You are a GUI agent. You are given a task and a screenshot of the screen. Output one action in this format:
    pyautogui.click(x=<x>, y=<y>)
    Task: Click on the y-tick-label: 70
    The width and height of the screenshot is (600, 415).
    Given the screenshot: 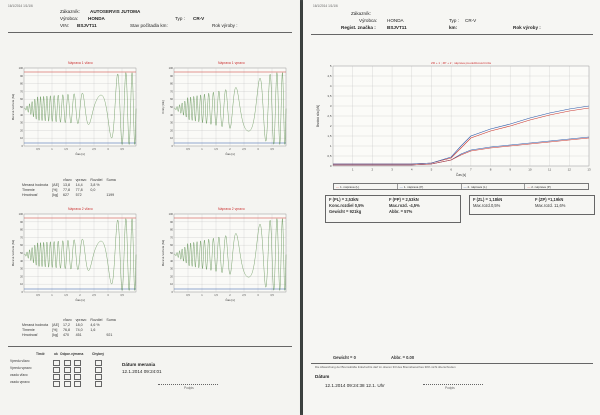 What is the action you would take?
    pyautogui.click(x=171, y=91)
    